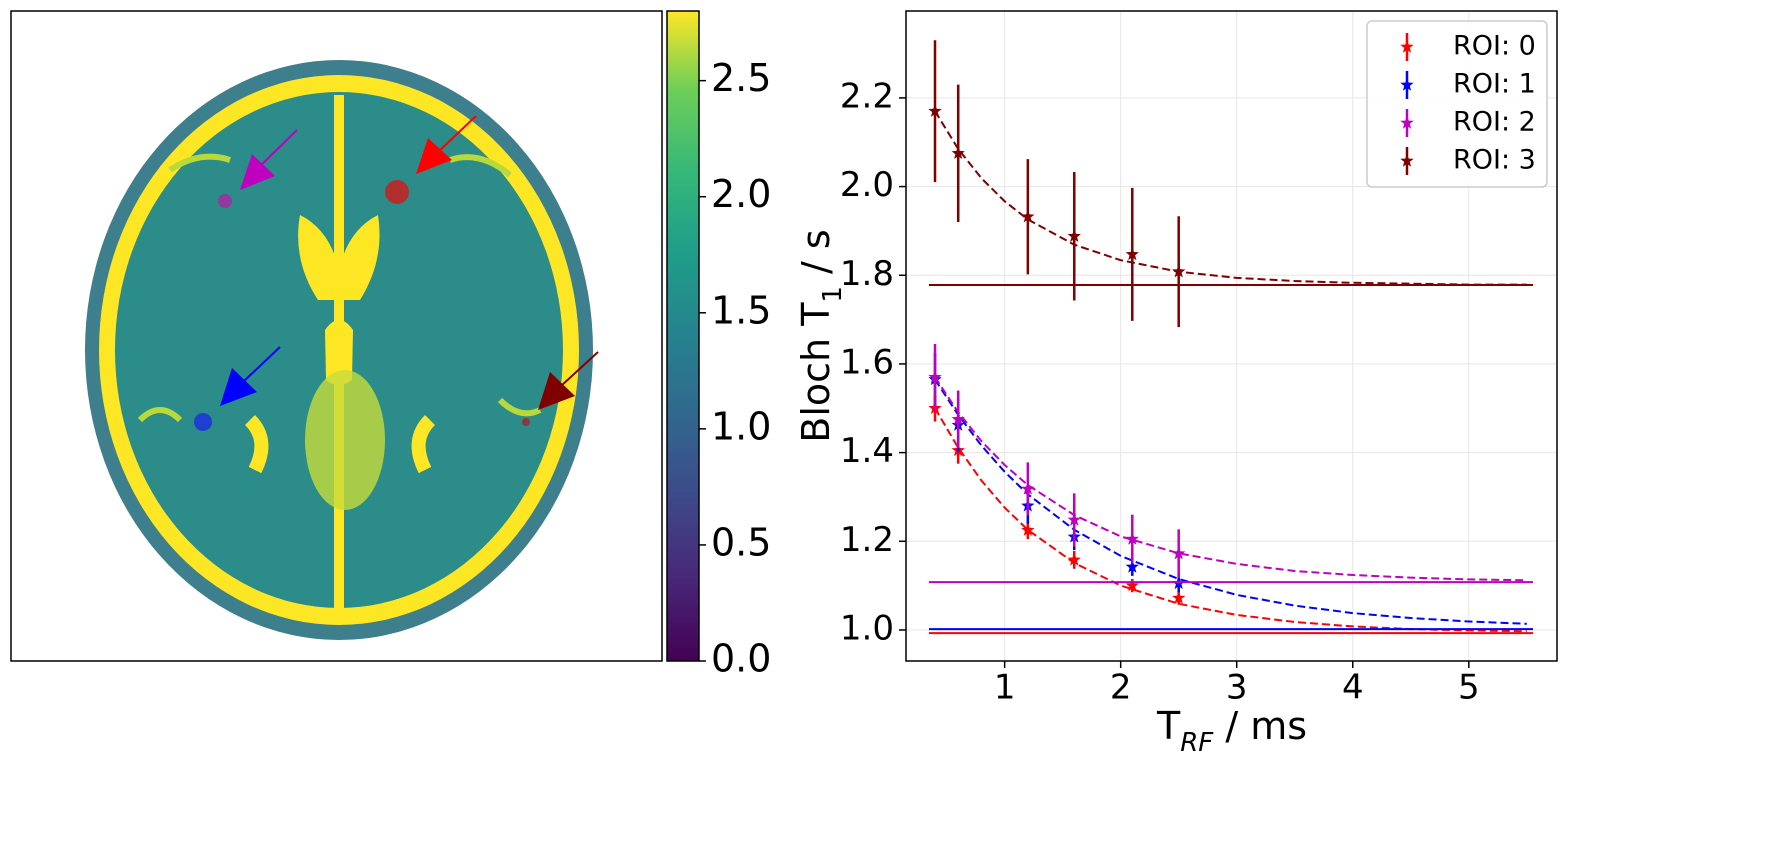 This screenshot has width=1779, height=859. Describe the element at coordinates (1353, 688) in the screenshot. I see `x-tick-label: 4` at that location.